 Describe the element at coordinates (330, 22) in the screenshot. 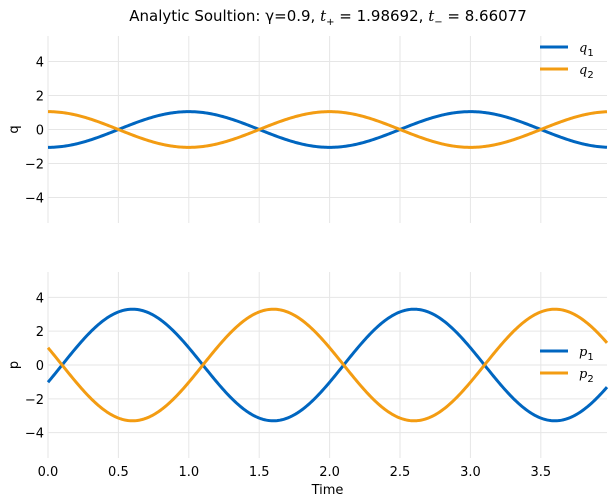

I see `title-tplus-subscript: +` at that location.